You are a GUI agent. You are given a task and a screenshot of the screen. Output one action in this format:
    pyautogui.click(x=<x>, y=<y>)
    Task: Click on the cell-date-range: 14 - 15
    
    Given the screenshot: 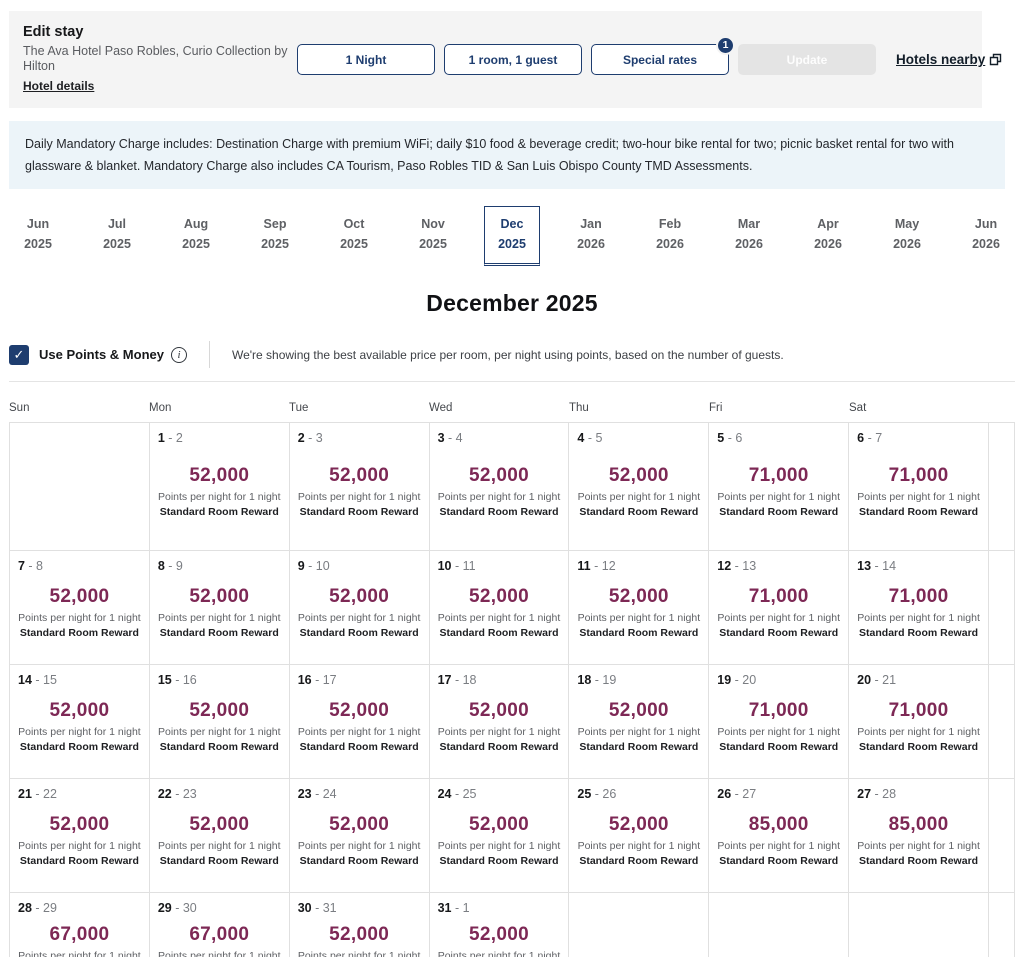 What is the action you would take?
    pyautogui.click(x=79, y=680)
    